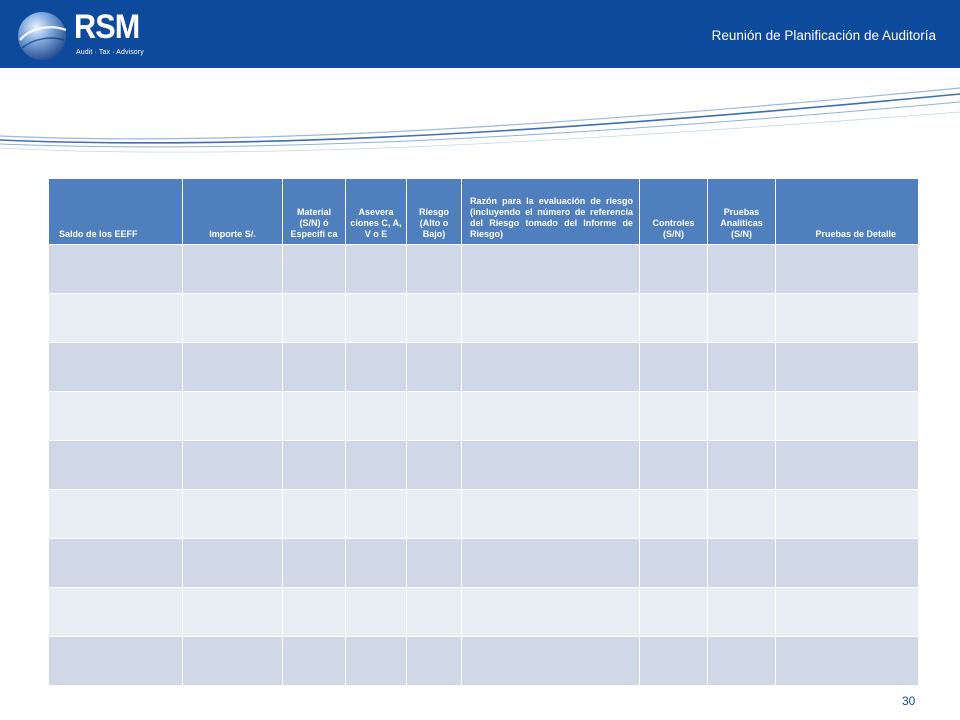 The height and width of the screenshot is (720, 960). What do you see at coordinates (110, 52) in the screenshot?
I see `brand-tagline: Audit · Tax · Advisory` at bounding box center [110, 52].